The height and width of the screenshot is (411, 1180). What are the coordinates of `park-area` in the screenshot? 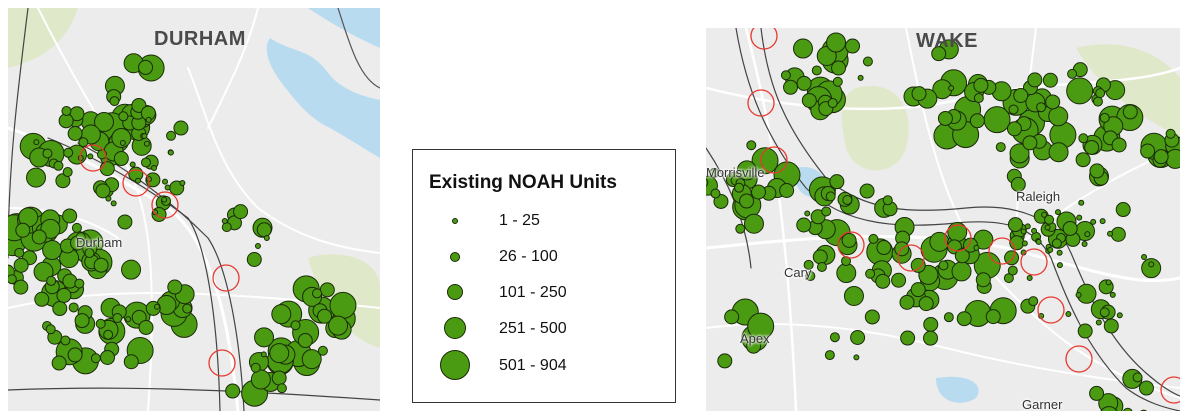 It's located at (1128, 91).